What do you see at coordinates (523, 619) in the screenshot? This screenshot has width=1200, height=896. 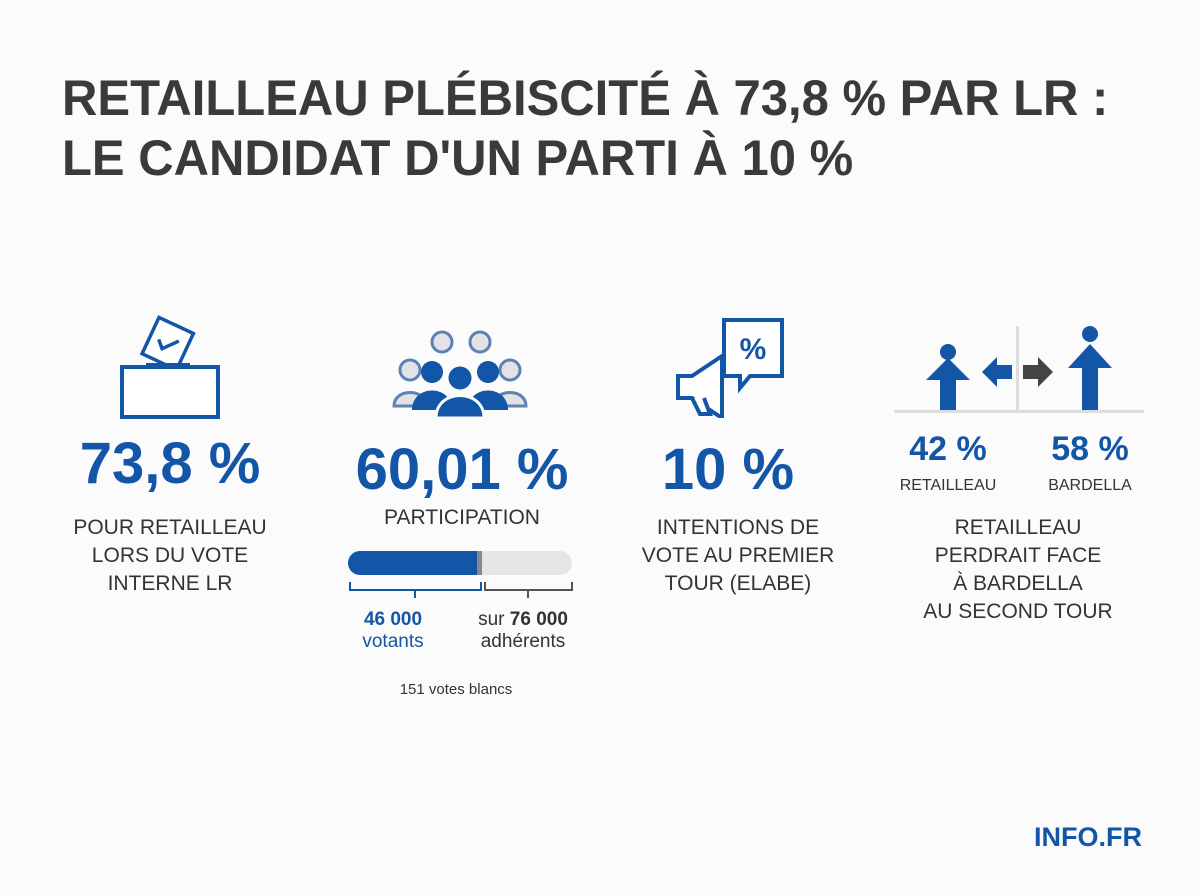 I see `members-count: sur 76 000` at bounding box center [523, 619].